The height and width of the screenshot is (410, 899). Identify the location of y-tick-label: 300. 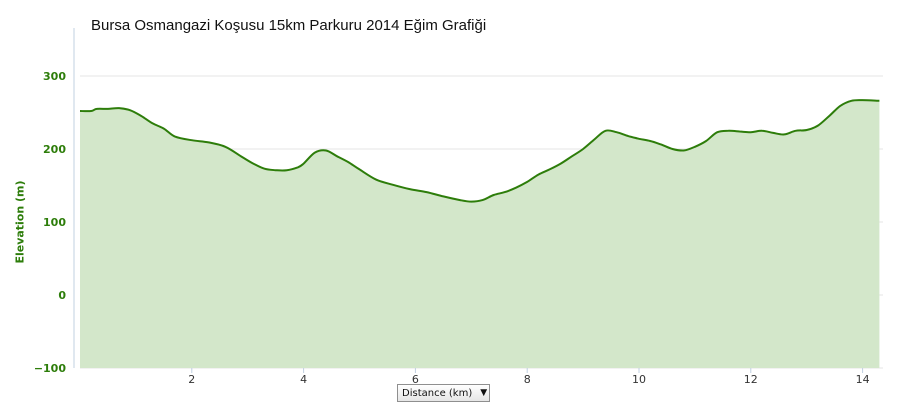
(54, 76).